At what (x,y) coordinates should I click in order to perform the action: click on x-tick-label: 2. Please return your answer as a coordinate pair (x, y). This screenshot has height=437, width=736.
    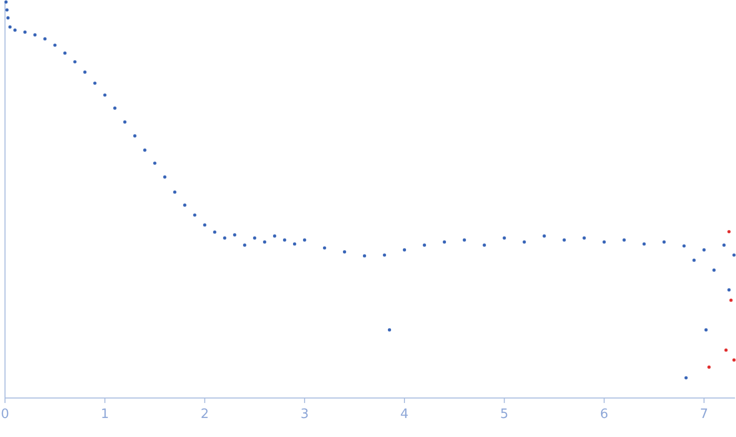
    Looking at the image, I should click on (204, 414).